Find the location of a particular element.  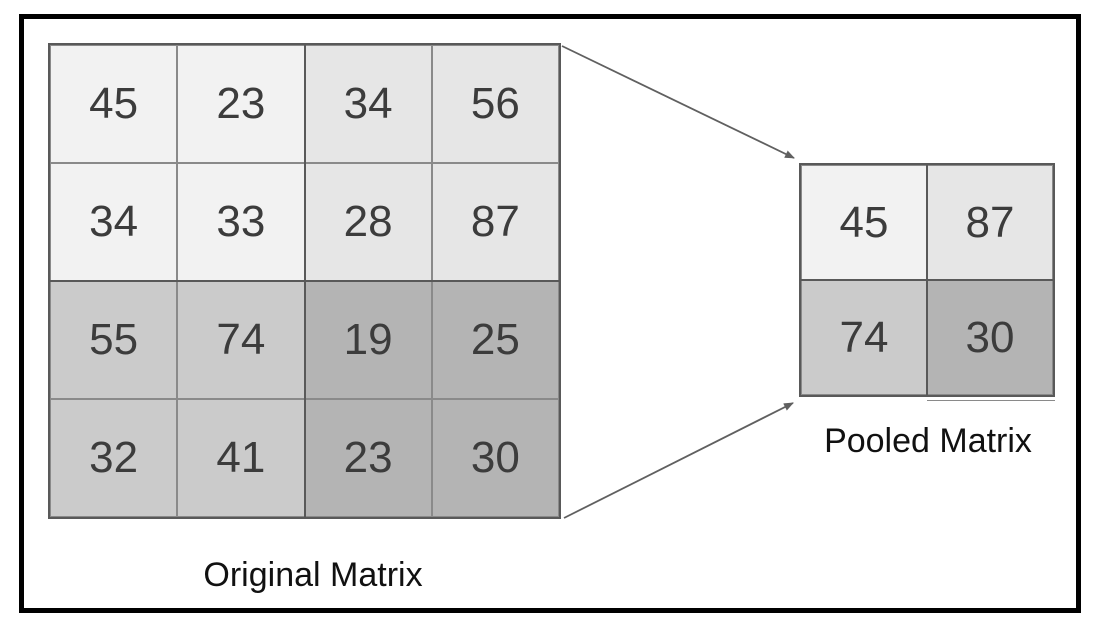

pooled-matrix-edge-artifact is located at coordinates (991, 400).